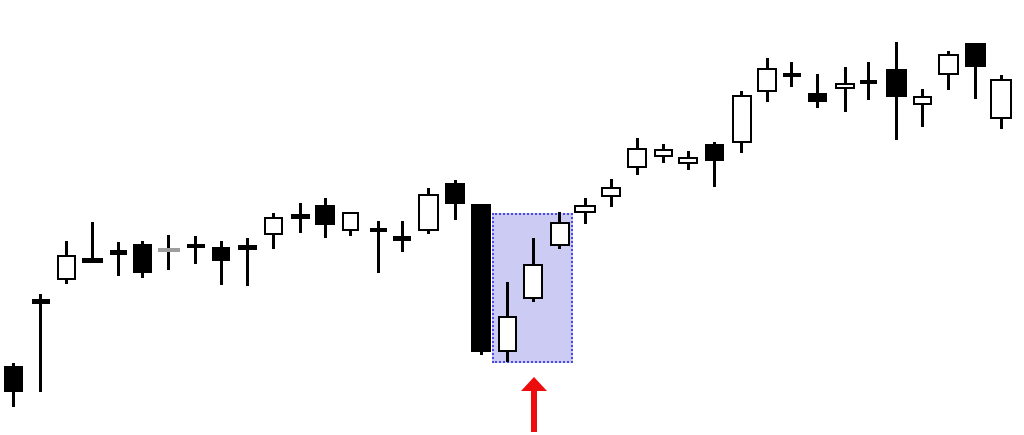 The height and width of the screenshot is (435, 1024). Describe the element at coordinates (534, 411) in the screenshot. I see `arrow-shaft` at that location.